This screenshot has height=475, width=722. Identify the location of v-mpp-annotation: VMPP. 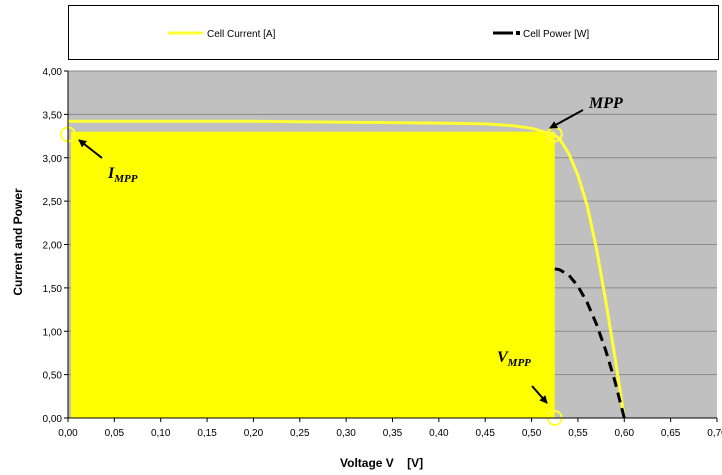
(514, 359).